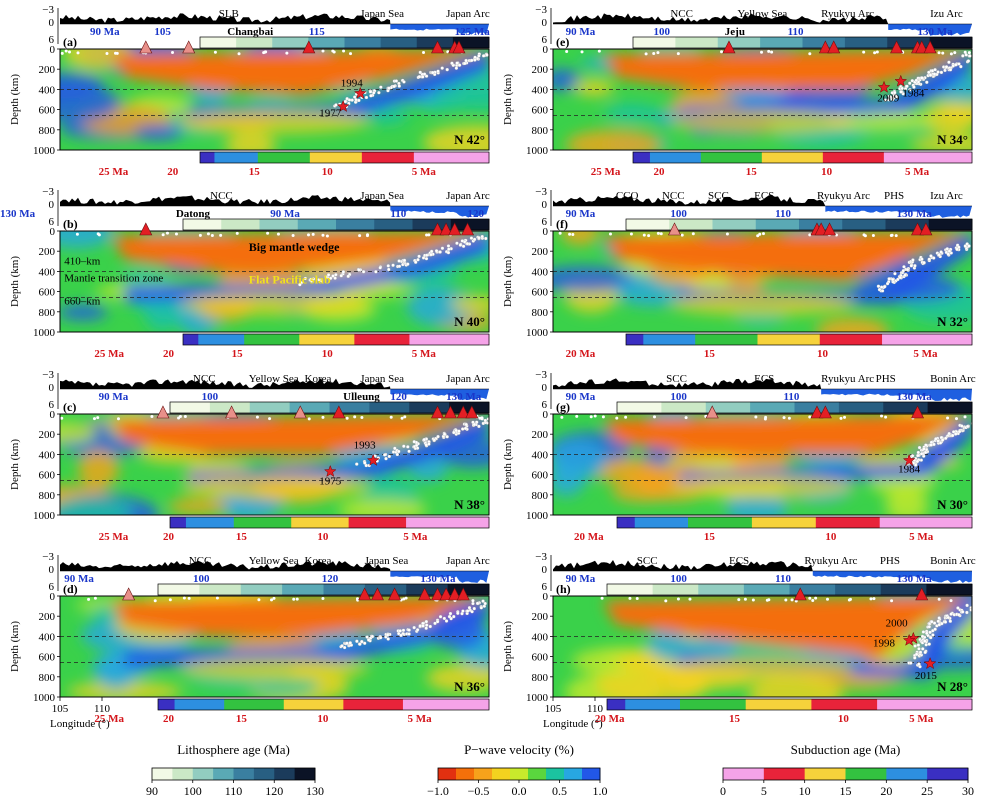 The image size is (1000, 807). Describe the element at coordinates (799, 339) in the screenshot. I see `subduction-age-bar` at that location.